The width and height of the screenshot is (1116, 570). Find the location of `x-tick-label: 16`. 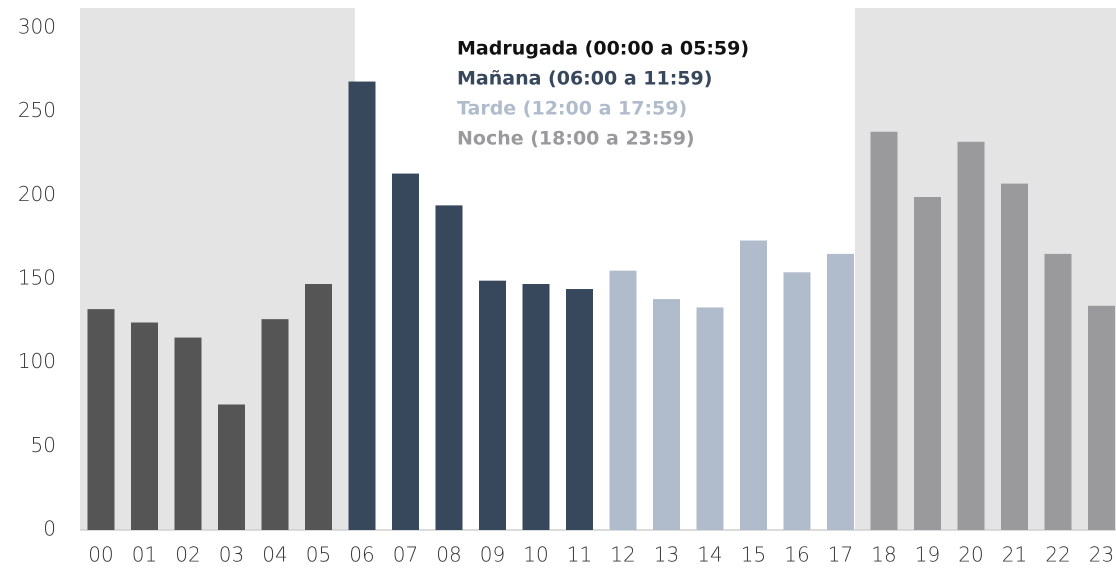

x-tick-label: 16 is located at coordinates (796, 555).